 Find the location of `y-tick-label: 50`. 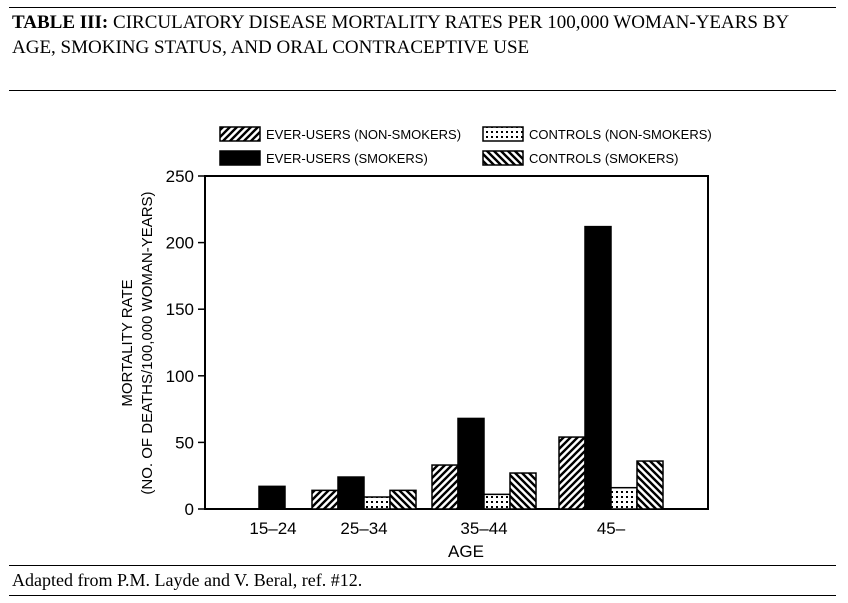

y-tick-label: 50 is located at coordinates (184, 442).